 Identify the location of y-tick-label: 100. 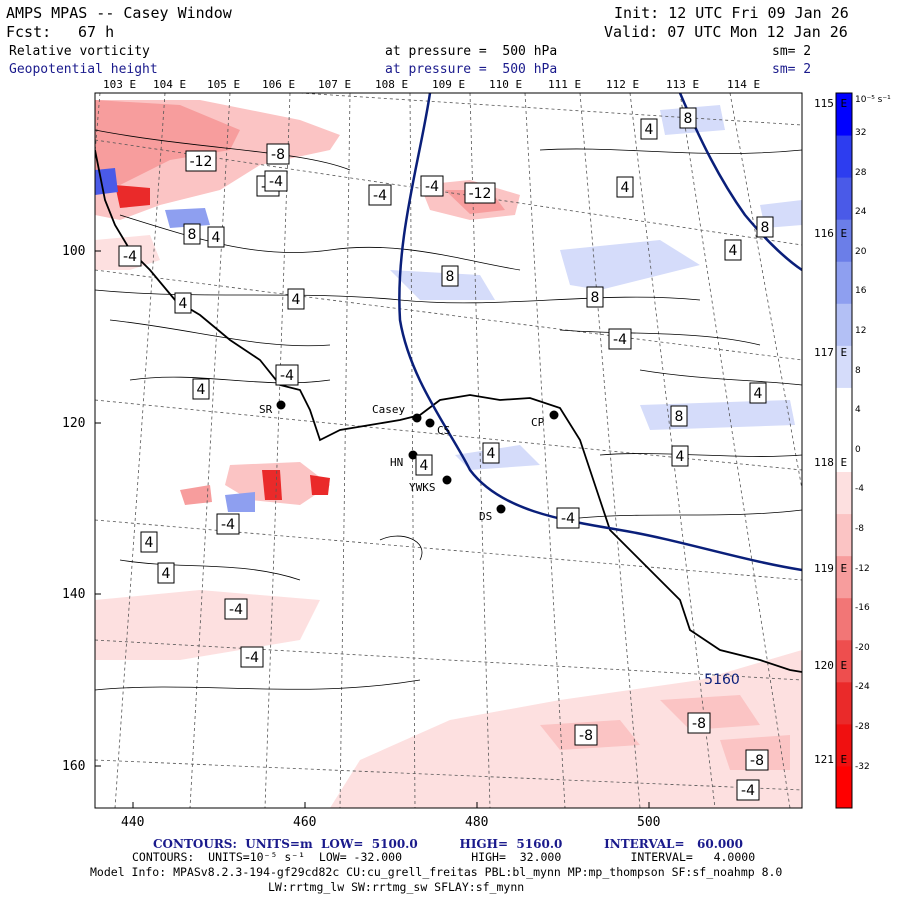
(74, 251).